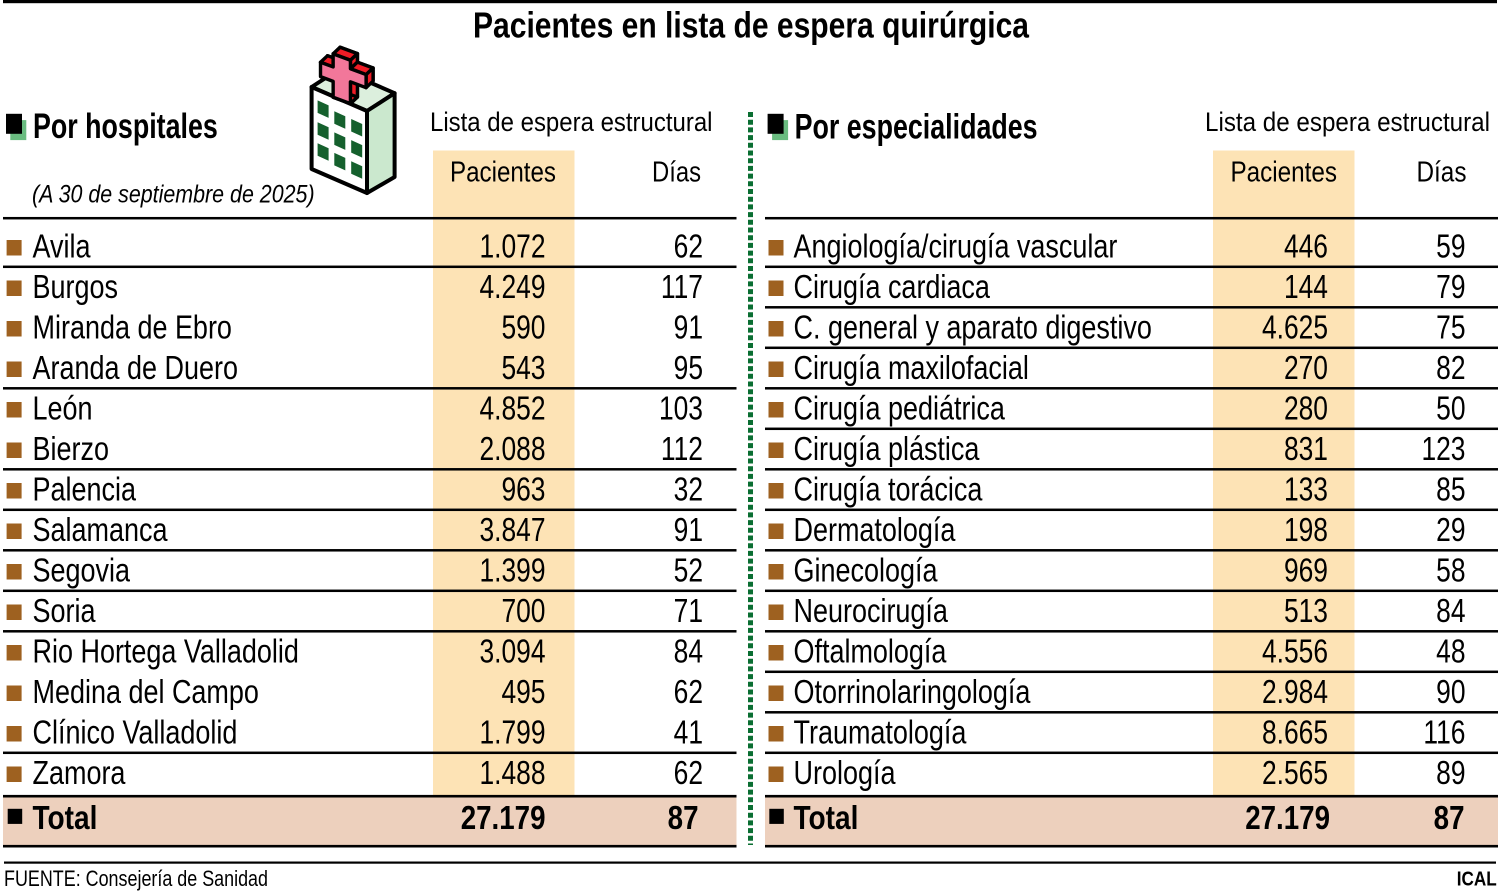 Image resolution: width=1500 pixels, height=896 pixels. I want to click on svg-text: 831, so click(1306, 449).